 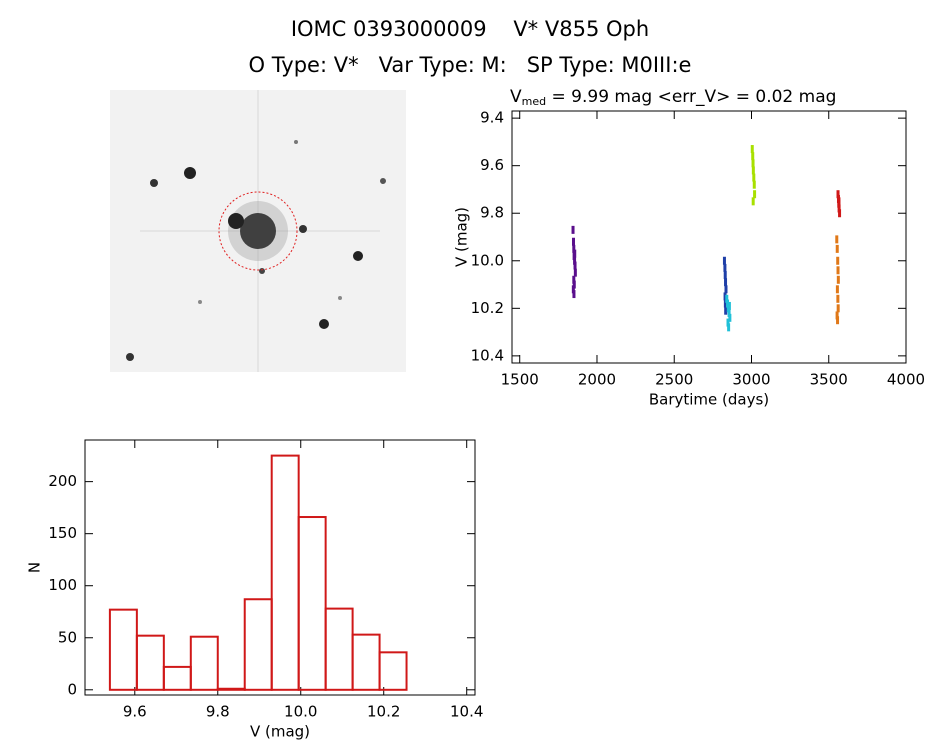 I want to click on subtitle: O Type: V* Var Type: M: SP Type: M0III:e, so click(x=470, y=65).